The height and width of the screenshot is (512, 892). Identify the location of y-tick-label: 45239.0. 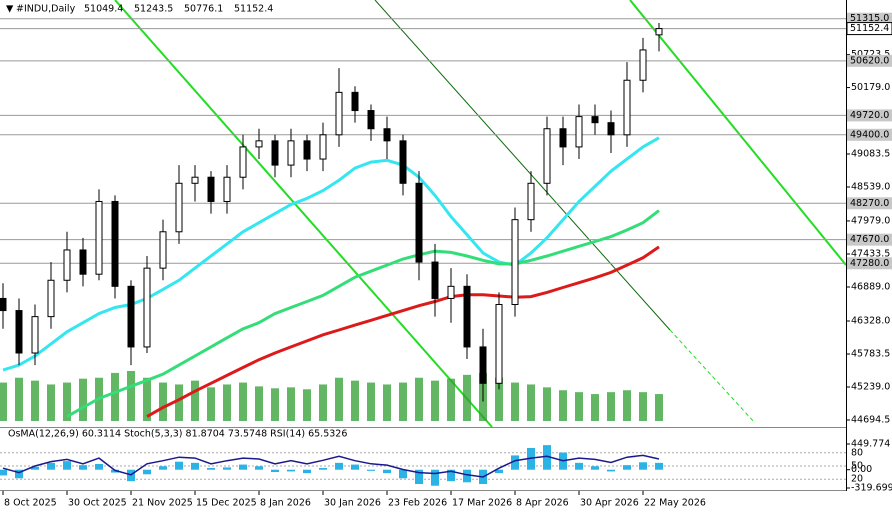
(870, 386).